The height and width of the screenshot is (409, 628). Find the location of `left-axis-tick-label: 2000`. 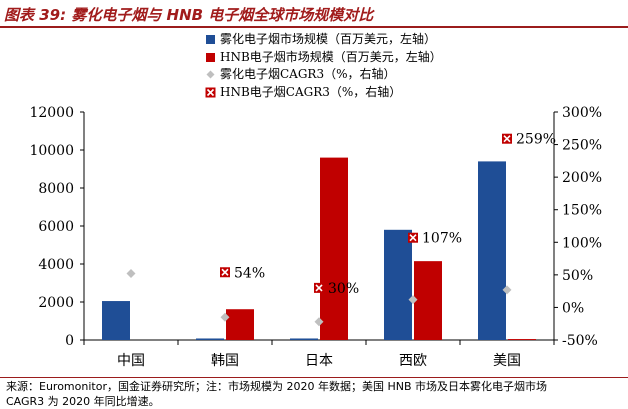

left-axis-tick-label: 2000 is located at coordinates (56, 303).